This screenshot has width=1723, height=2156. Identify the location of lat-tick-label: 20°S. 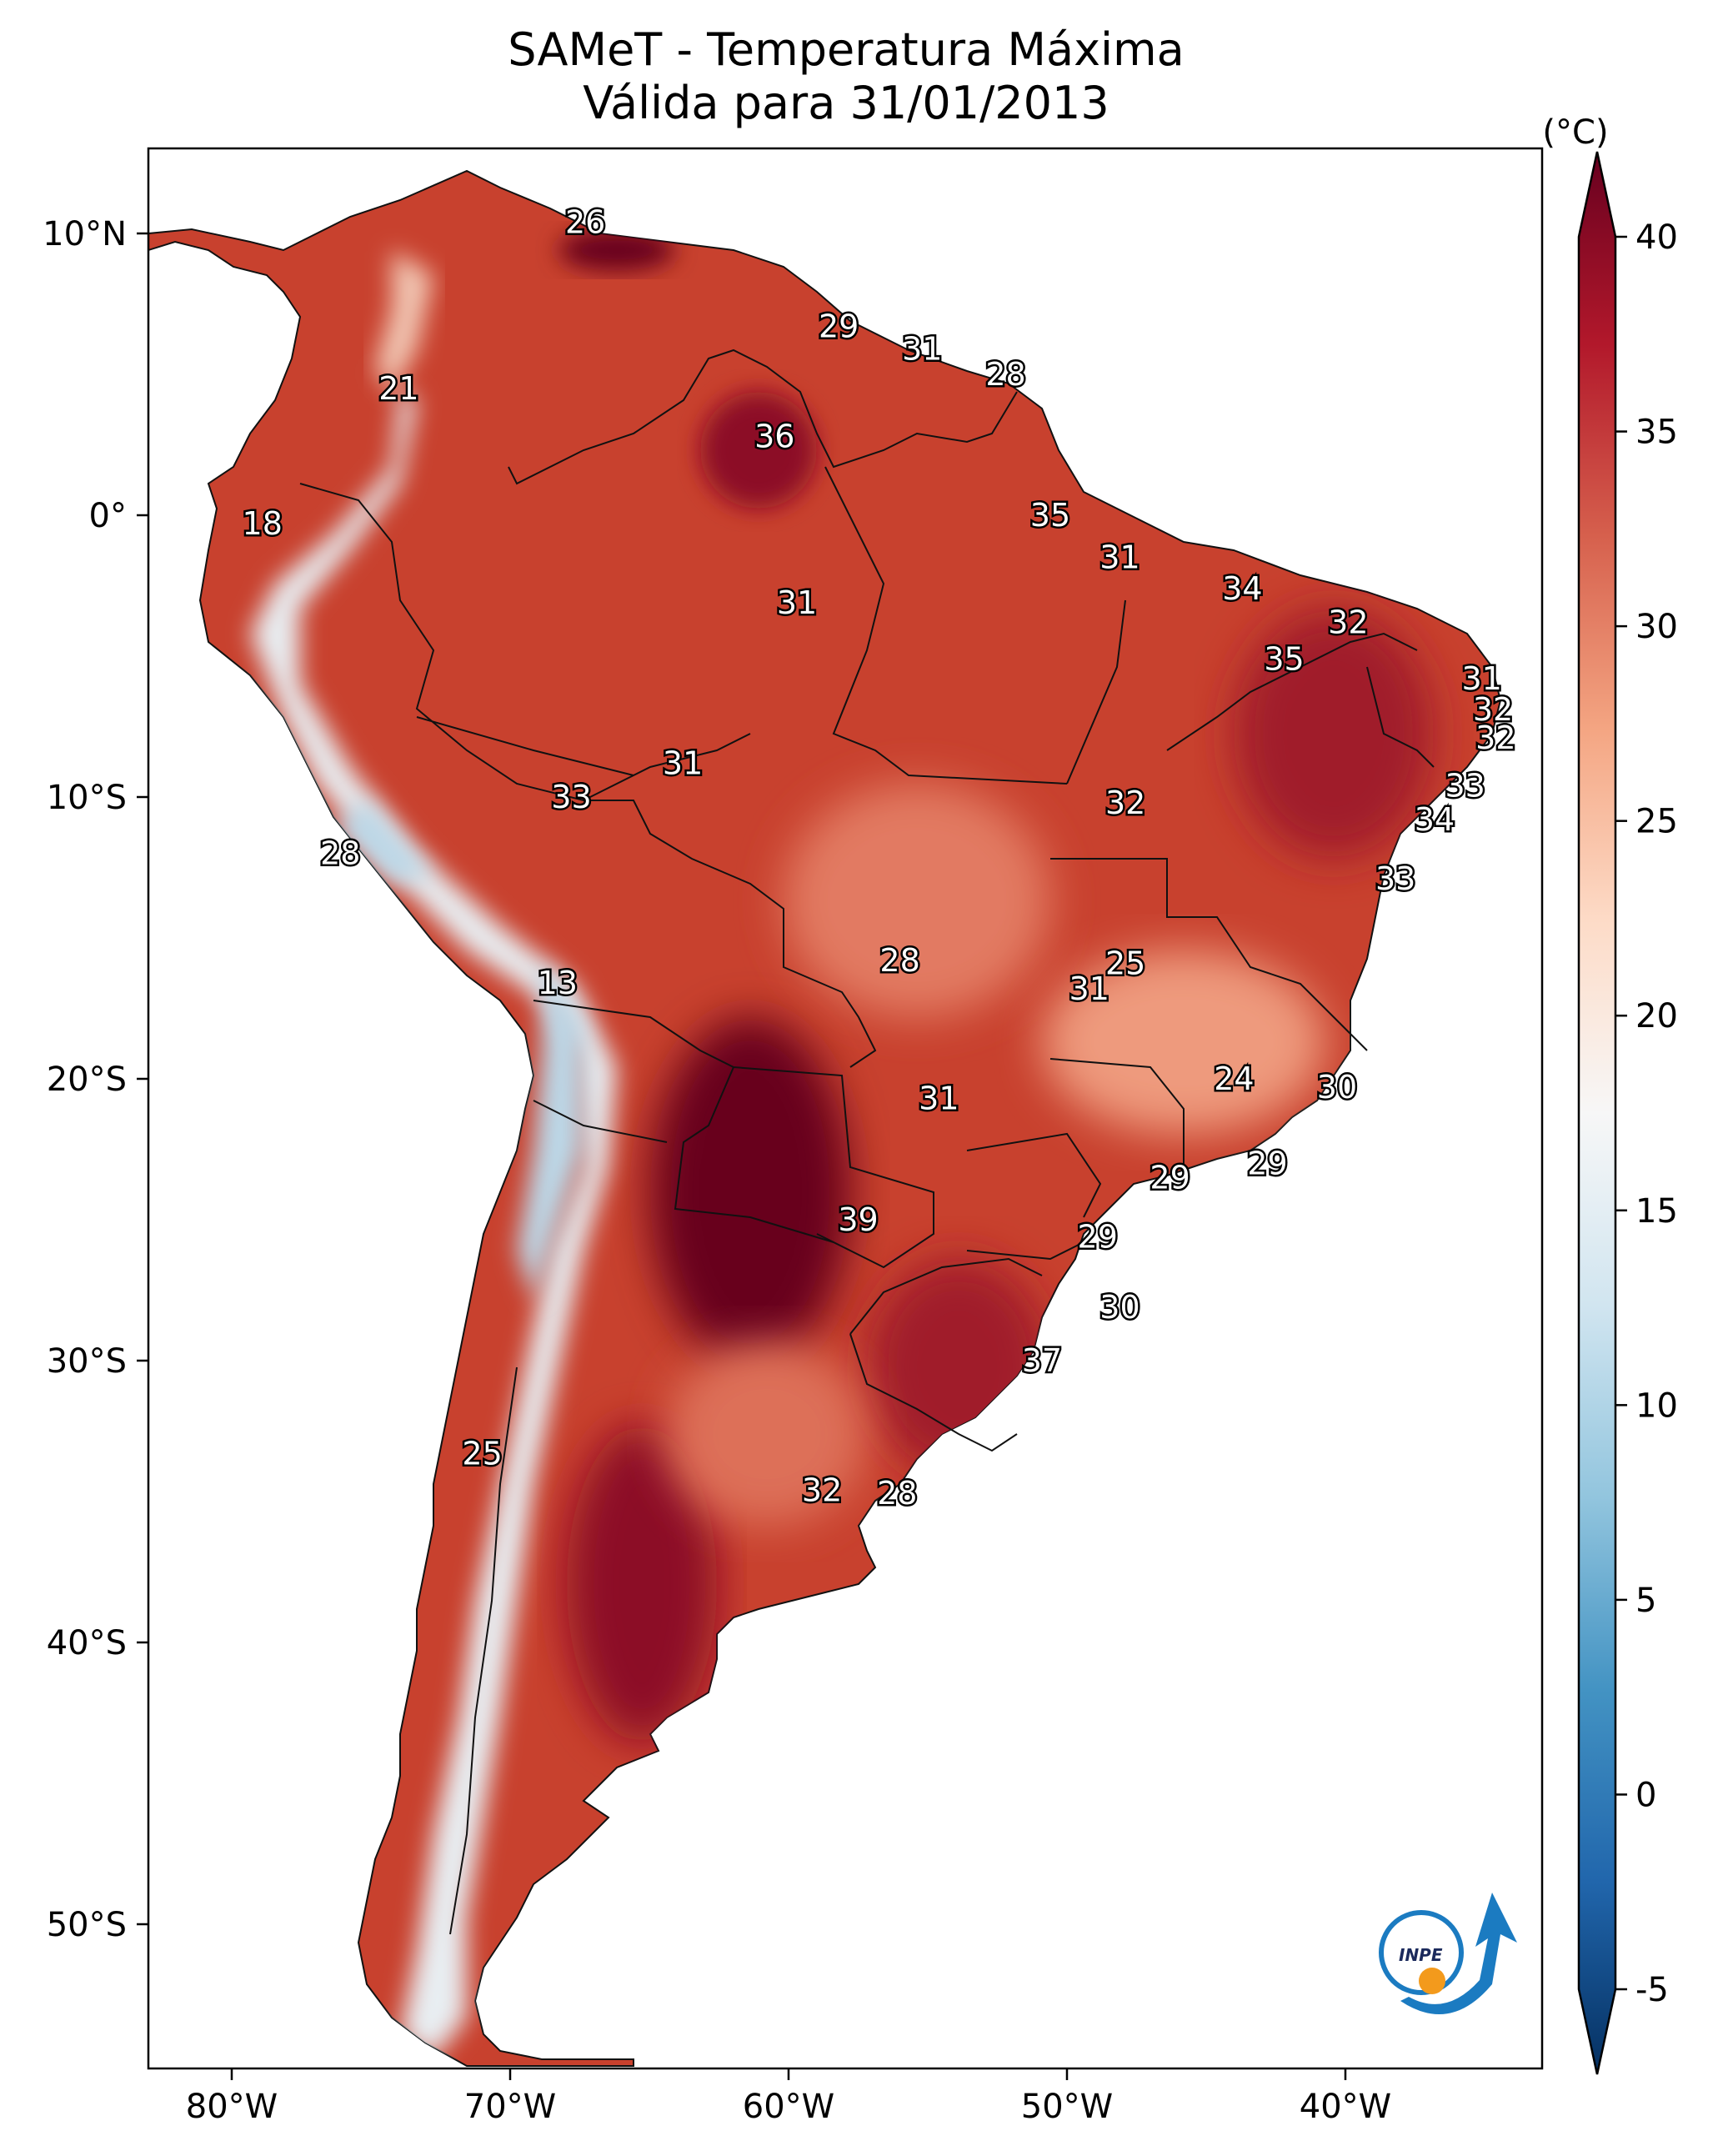
(87, 1080).